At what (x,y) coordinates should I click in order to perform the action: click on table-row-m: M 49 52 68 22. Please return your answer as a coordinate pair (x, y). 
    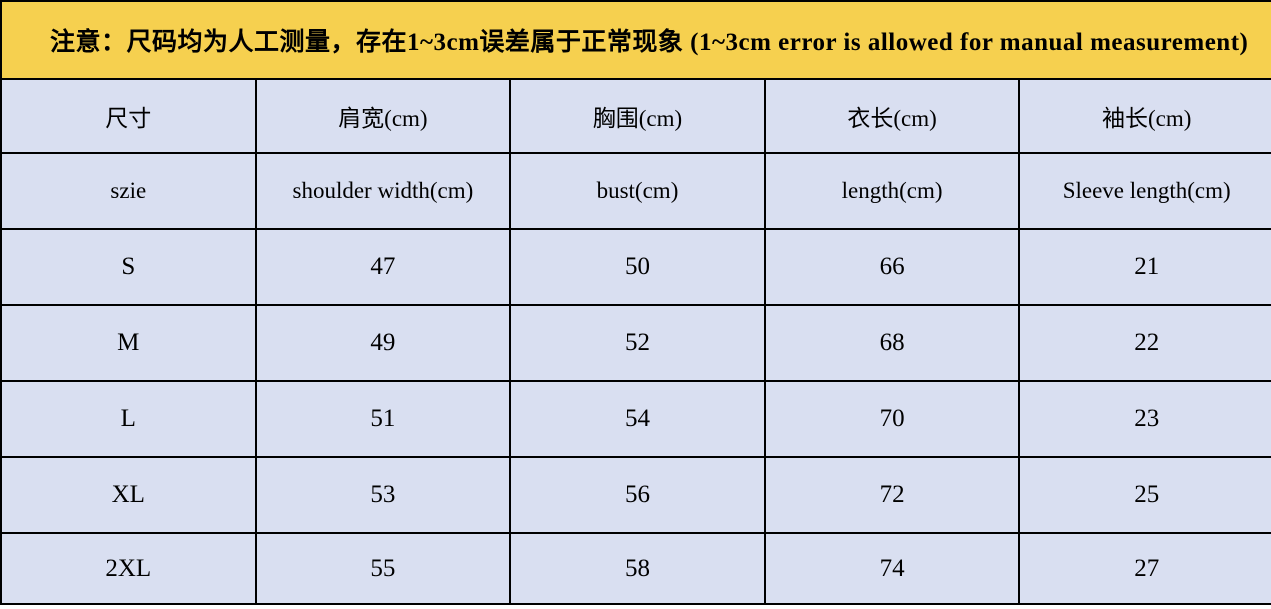
    Looking at the image, I should click on (635, 343).